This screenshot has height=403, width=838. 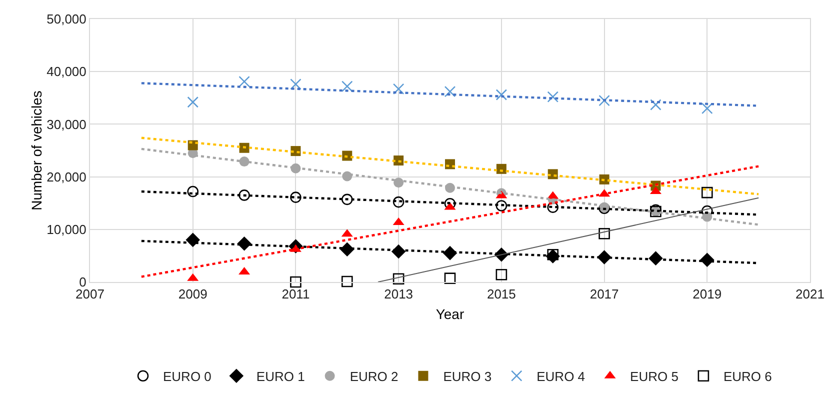 What do you see at coordinates (66, 229) in the screenshot?
I see `y-tick-label: 10,000` at bounding box center [66, 229].